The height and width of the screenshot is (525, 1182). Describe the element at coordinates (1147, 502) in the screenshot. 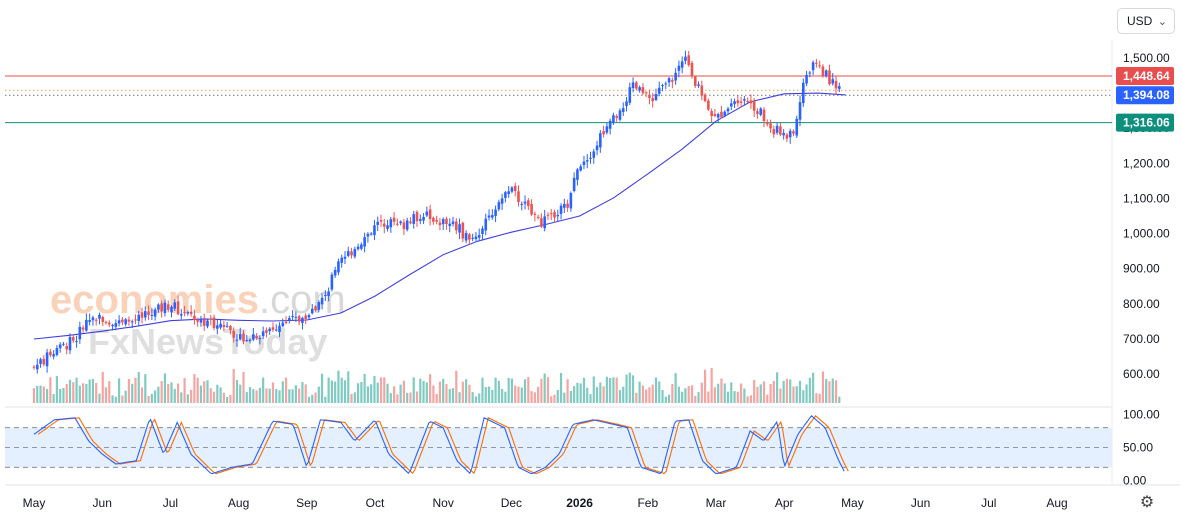

I see `gear-icon: ⚙` at that location.